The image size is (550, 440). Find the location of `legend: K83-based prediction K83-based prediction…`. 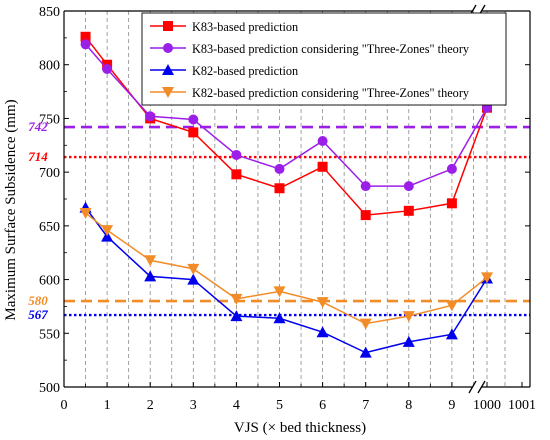

legend: K83-based prediction K83-based prediction… is located at coordinates (324, 59).